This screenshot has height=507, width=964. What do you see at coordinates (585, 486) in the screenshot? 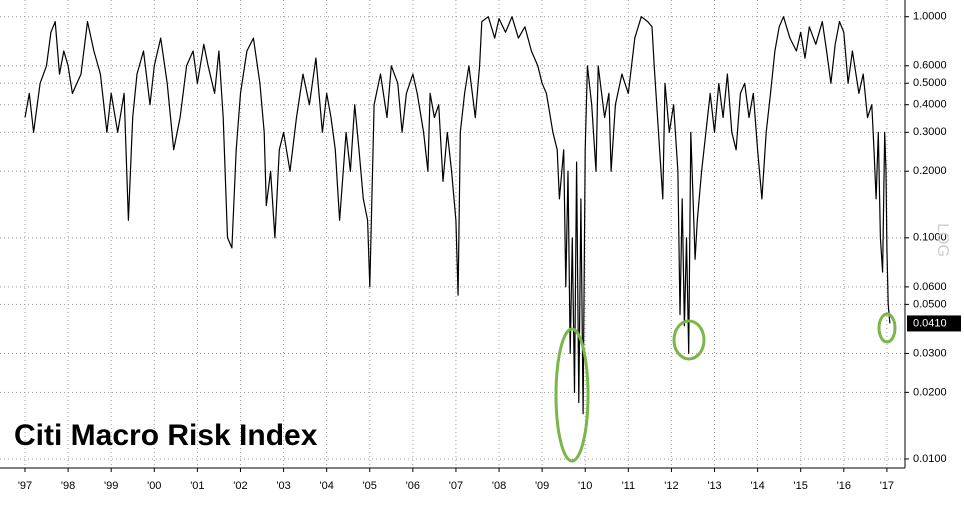
I see `x-tick-label: '10` at bounding box center [585, 486].